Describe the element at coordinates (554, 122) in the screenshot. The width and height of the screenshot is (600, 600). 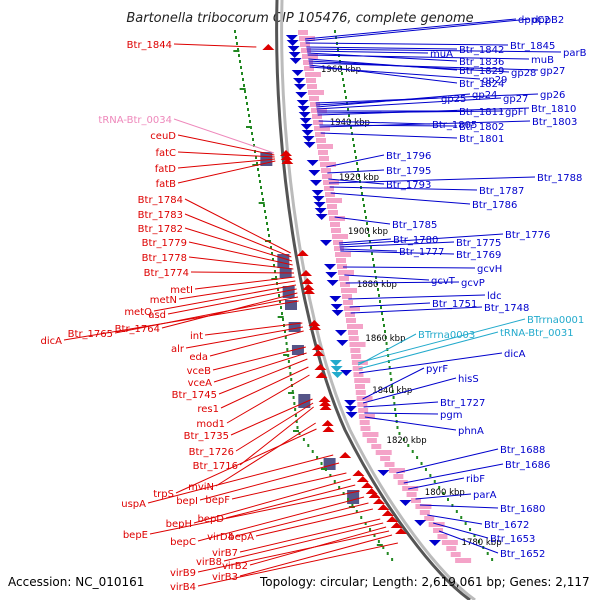
I see `right-gene-label: Btr_1803` at that location.